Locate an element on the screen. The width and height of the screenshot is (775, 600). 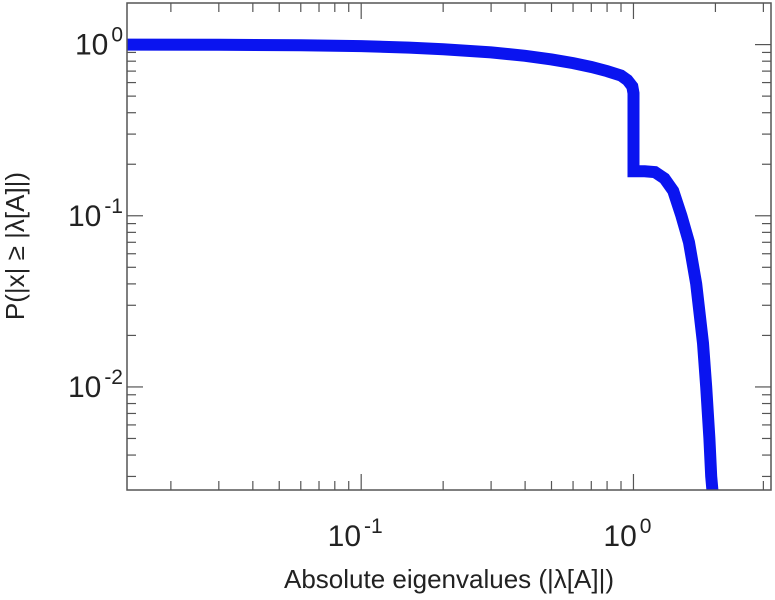
x-axis-label: Absolute eigenvalues (|λ[A]|) is located at coordinates (449, 579).